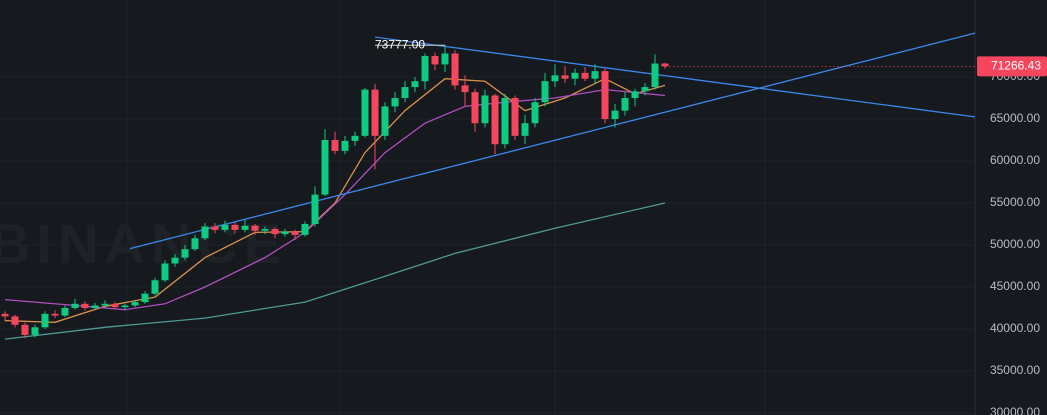 The height and width of the screenshot is (415, 1047). I want to click on y-tick-label: 30000.00, so click(1015, 410).